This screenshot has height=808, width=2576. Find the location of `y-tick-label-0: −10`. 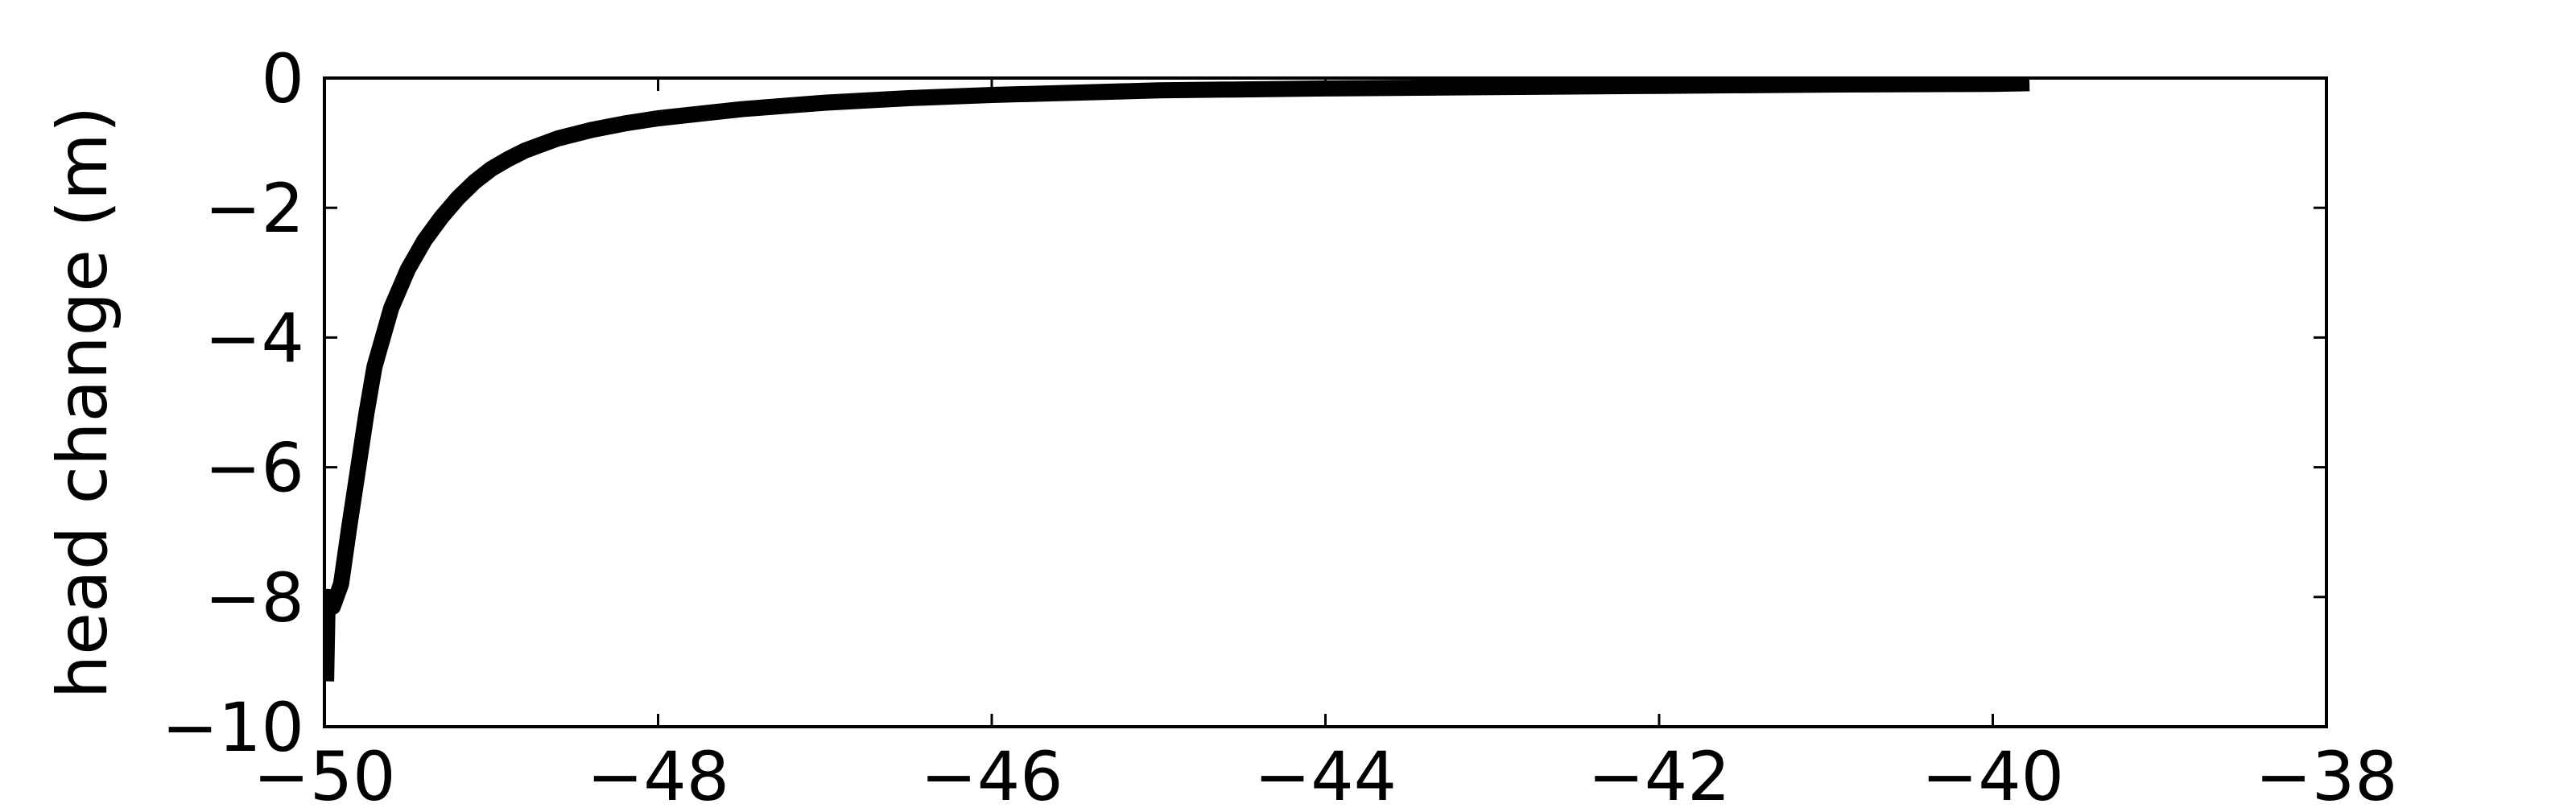

y-tick-label-0: −10 is located at coordinates (233, 727).